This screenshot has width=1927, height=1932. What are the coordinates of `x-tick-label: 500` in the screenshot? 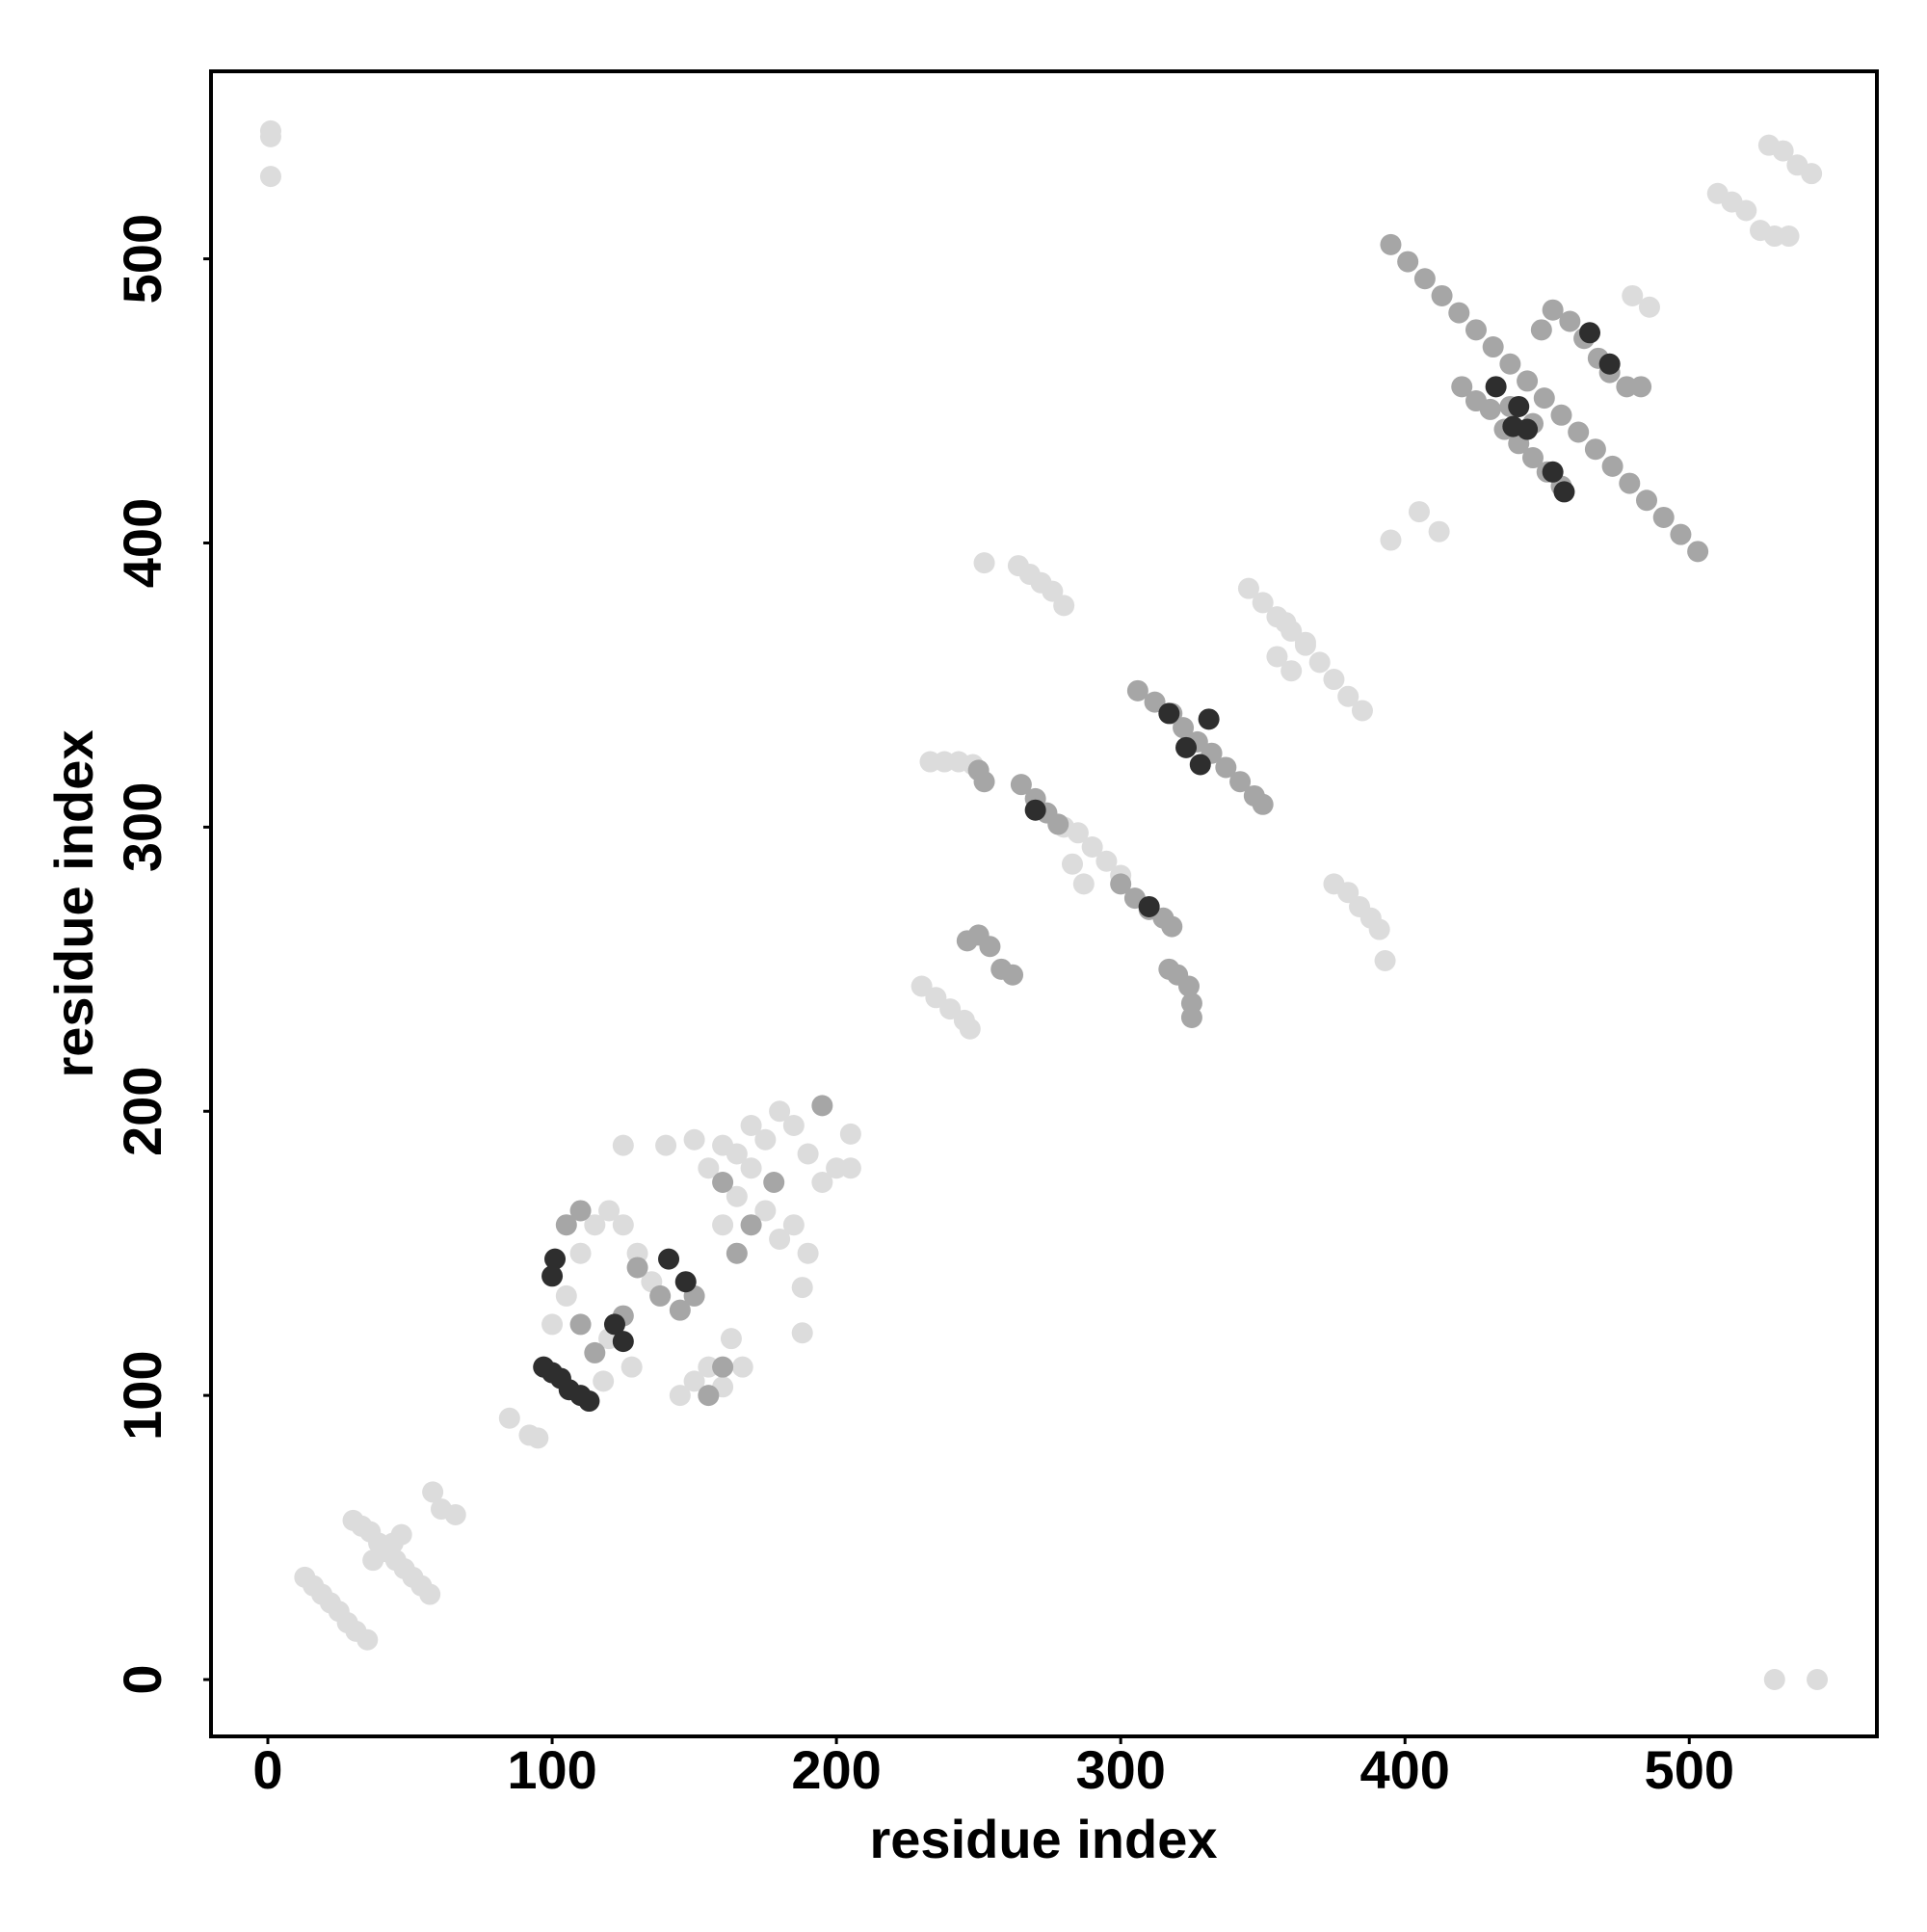 It's located at (1689, 1769).